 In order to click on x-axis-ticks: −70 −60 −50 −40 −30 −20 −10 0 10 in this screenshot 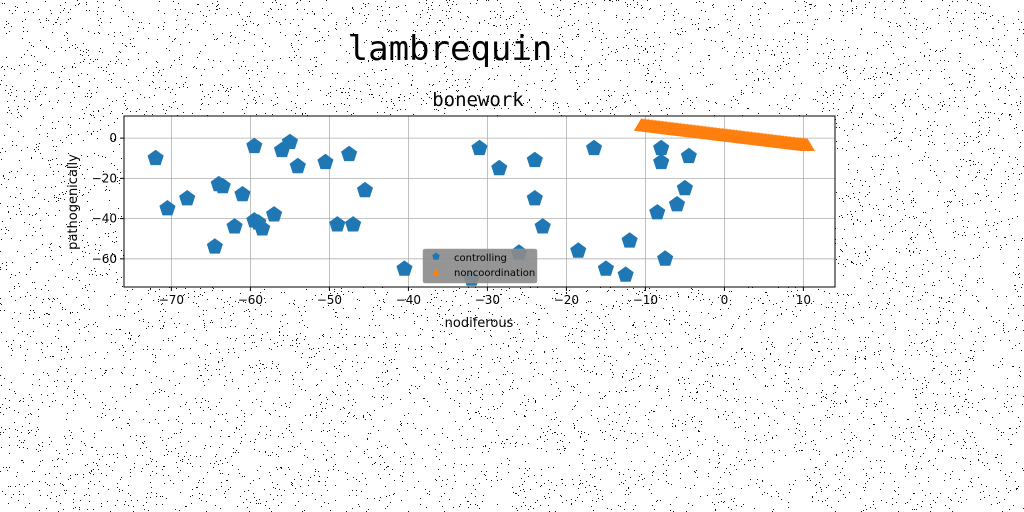, I will do `click(485, 297)`.